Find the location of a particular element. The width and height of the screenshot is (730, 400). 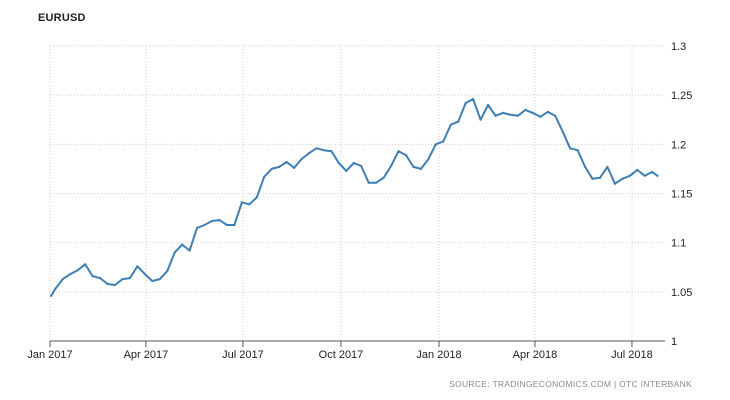

x-tick-label: Jul 2017 is located at coordinates (243, 355).